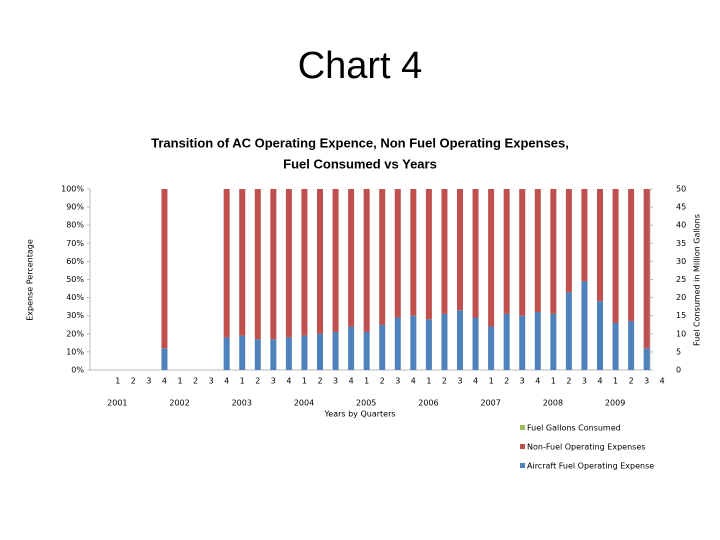 The height and width of the screenshot is (540, 720). I want to click on y-tick-label: 100%, so click(72, 189).